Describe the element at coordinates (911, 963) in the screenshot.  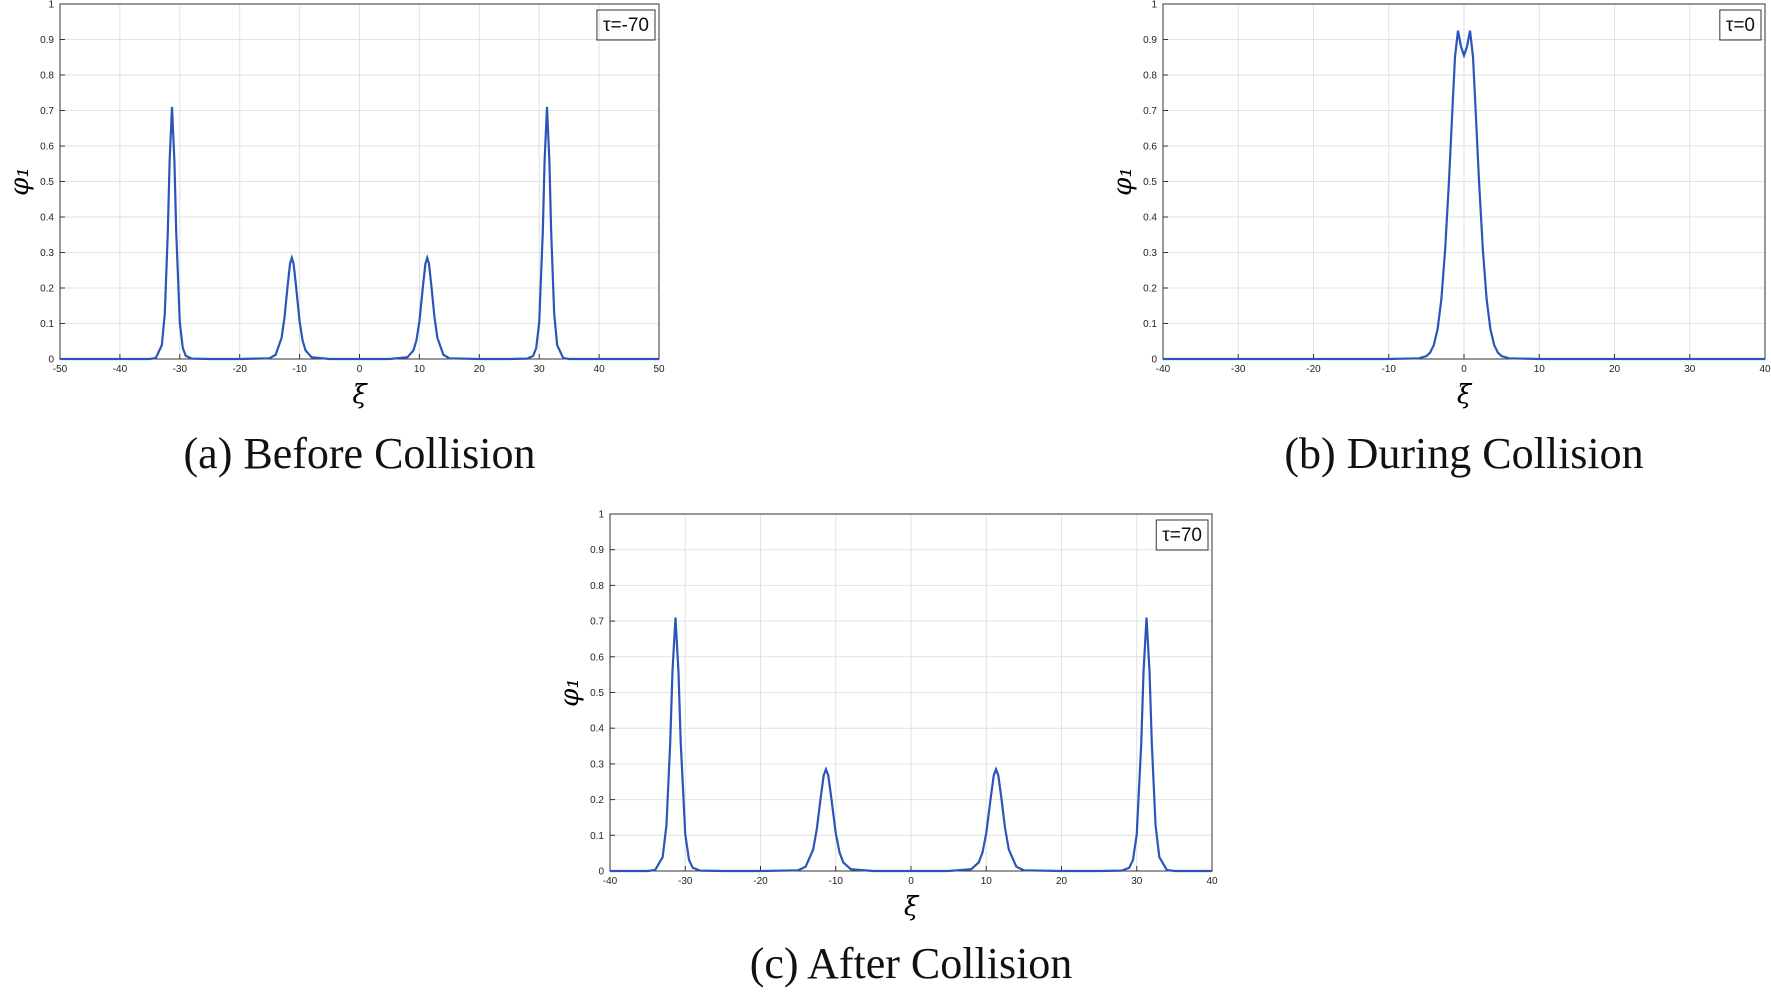
I see `caption: (c) After Collision` at that location.